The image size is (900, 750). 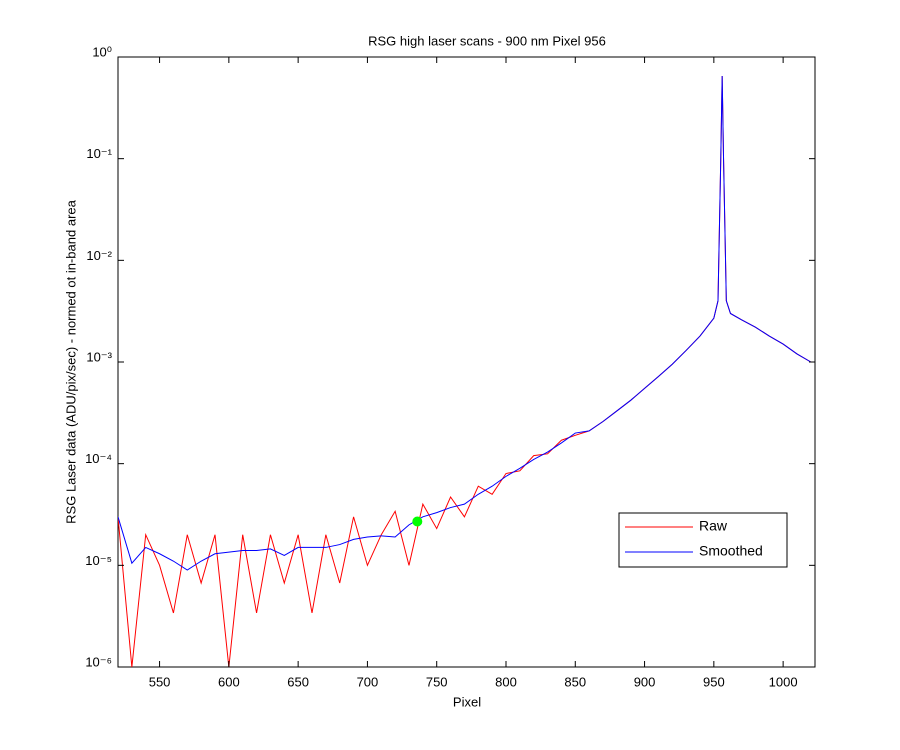 What do you see at coordinates (467, 701) in the screenshot?
I see `x-axis-label: Pixel` at bounding box center [467, 701].